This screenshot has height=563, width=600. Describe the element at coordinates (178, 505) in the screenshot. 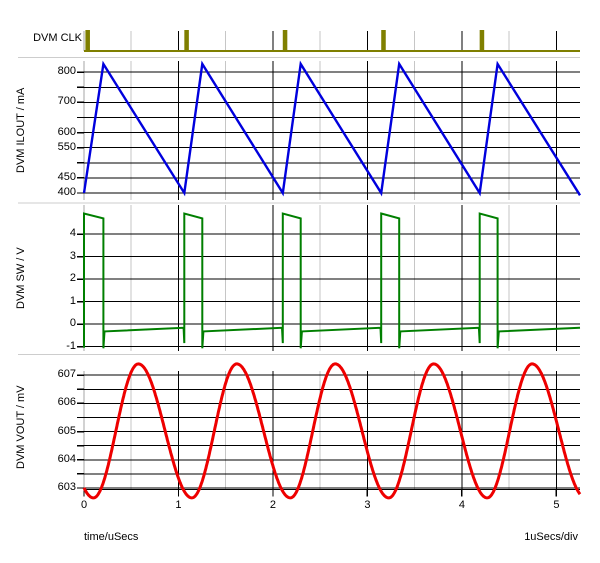

I see `x-tick-label: 1` at that location.